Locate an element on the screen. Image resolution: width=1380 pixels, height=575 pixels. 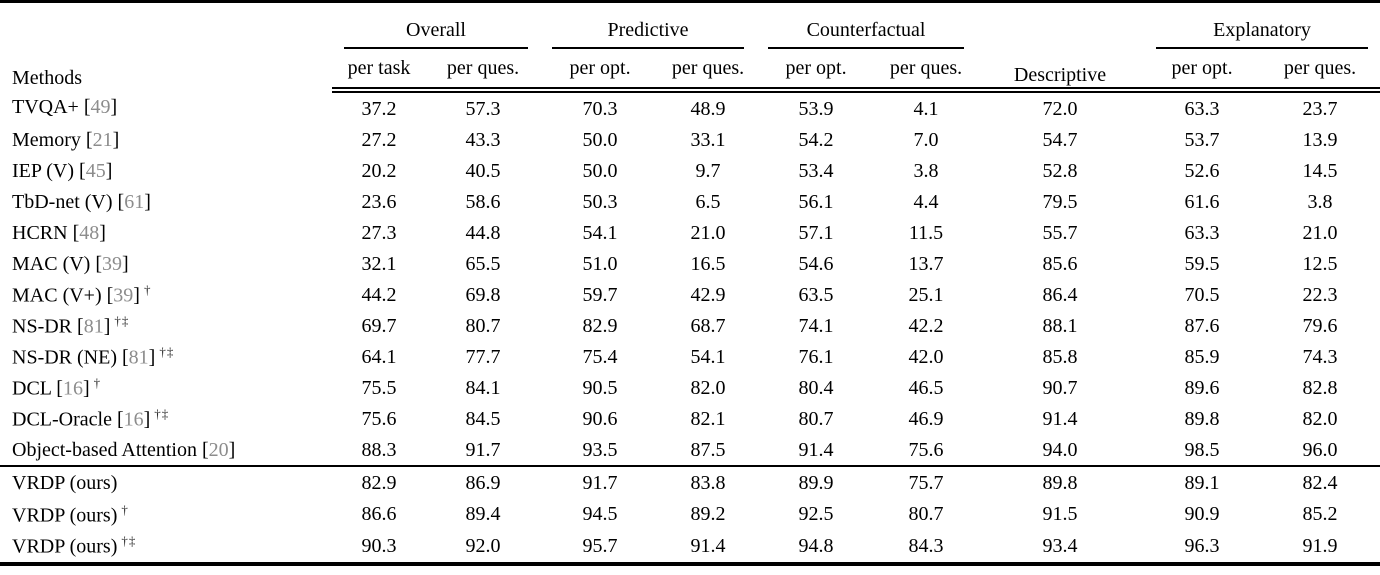
value-cell: 89.9 is located at coordinates (816, 482).